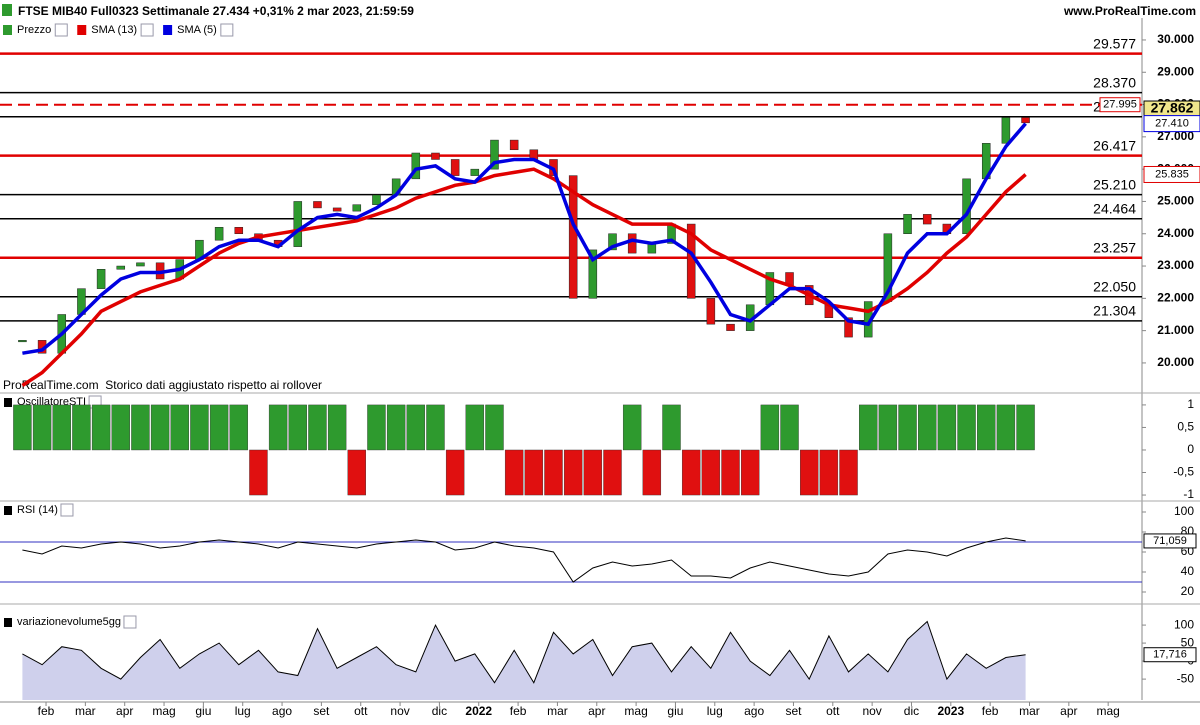  I want to click on x-tick-label: mag, so click(635, 711).